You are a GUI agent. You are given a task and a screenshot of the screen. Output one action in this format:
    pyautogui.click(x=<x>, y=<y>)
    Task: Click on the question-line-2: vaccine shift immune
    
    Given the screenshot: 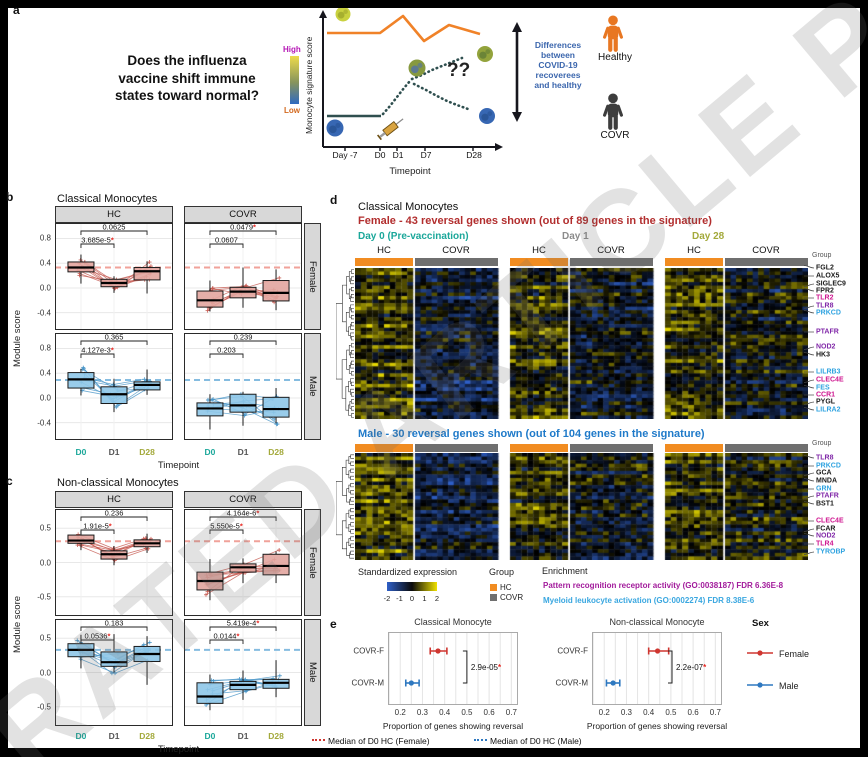 What is the action you would take?
    pyautogui.click(x=187, y=78)
    